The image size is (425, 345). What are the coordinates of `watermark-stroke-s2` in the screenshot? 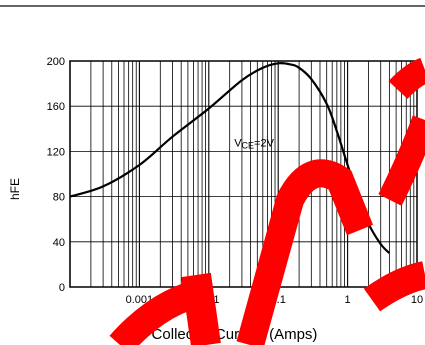 It's located at (158, 311).